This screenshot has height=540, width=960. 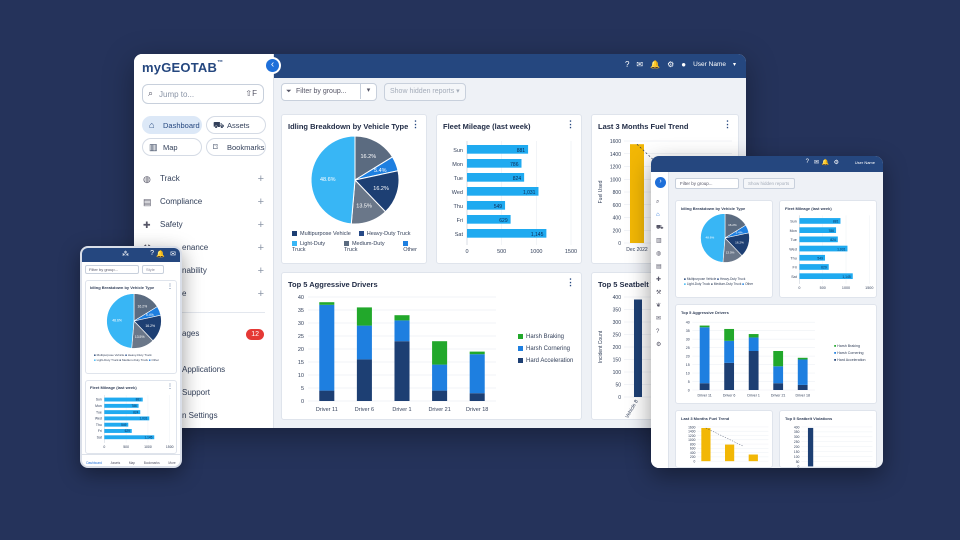 I want to click on nav-messages: ages 12, so click(x=204, y=334).